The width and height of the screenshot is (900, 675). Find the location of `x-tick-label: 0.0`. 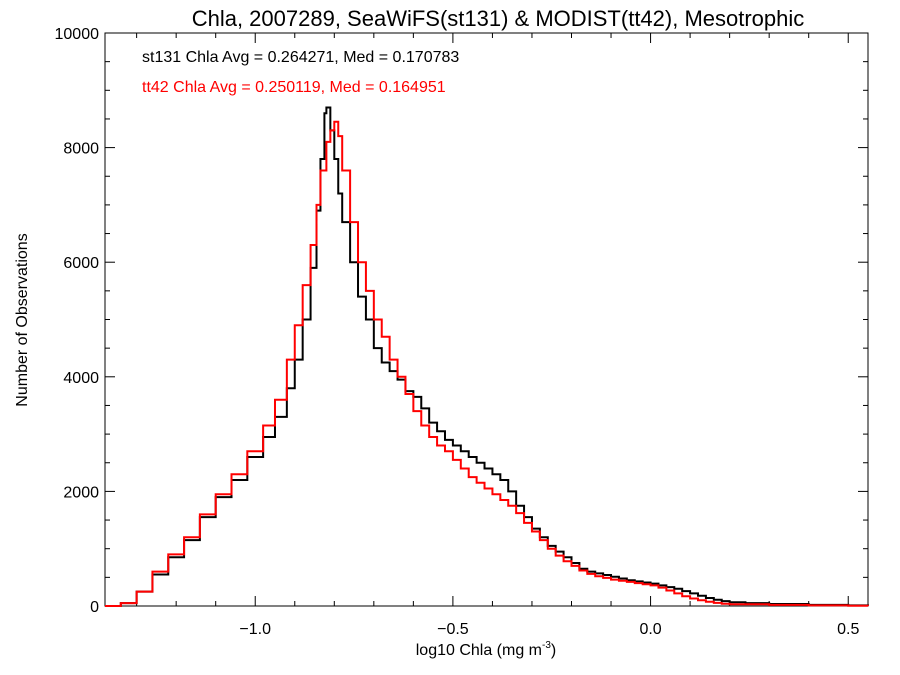

x-tick-label: 0.0 is located at coordinates (650, 629).